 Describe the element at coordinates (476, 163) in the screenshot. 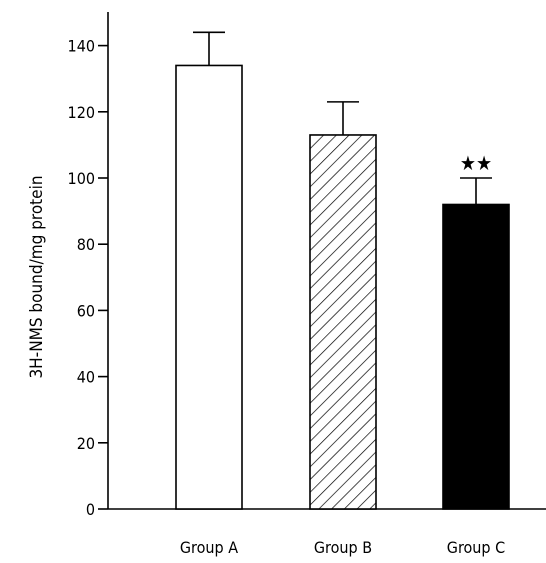

I see `significance-stars: ★★` at that location.